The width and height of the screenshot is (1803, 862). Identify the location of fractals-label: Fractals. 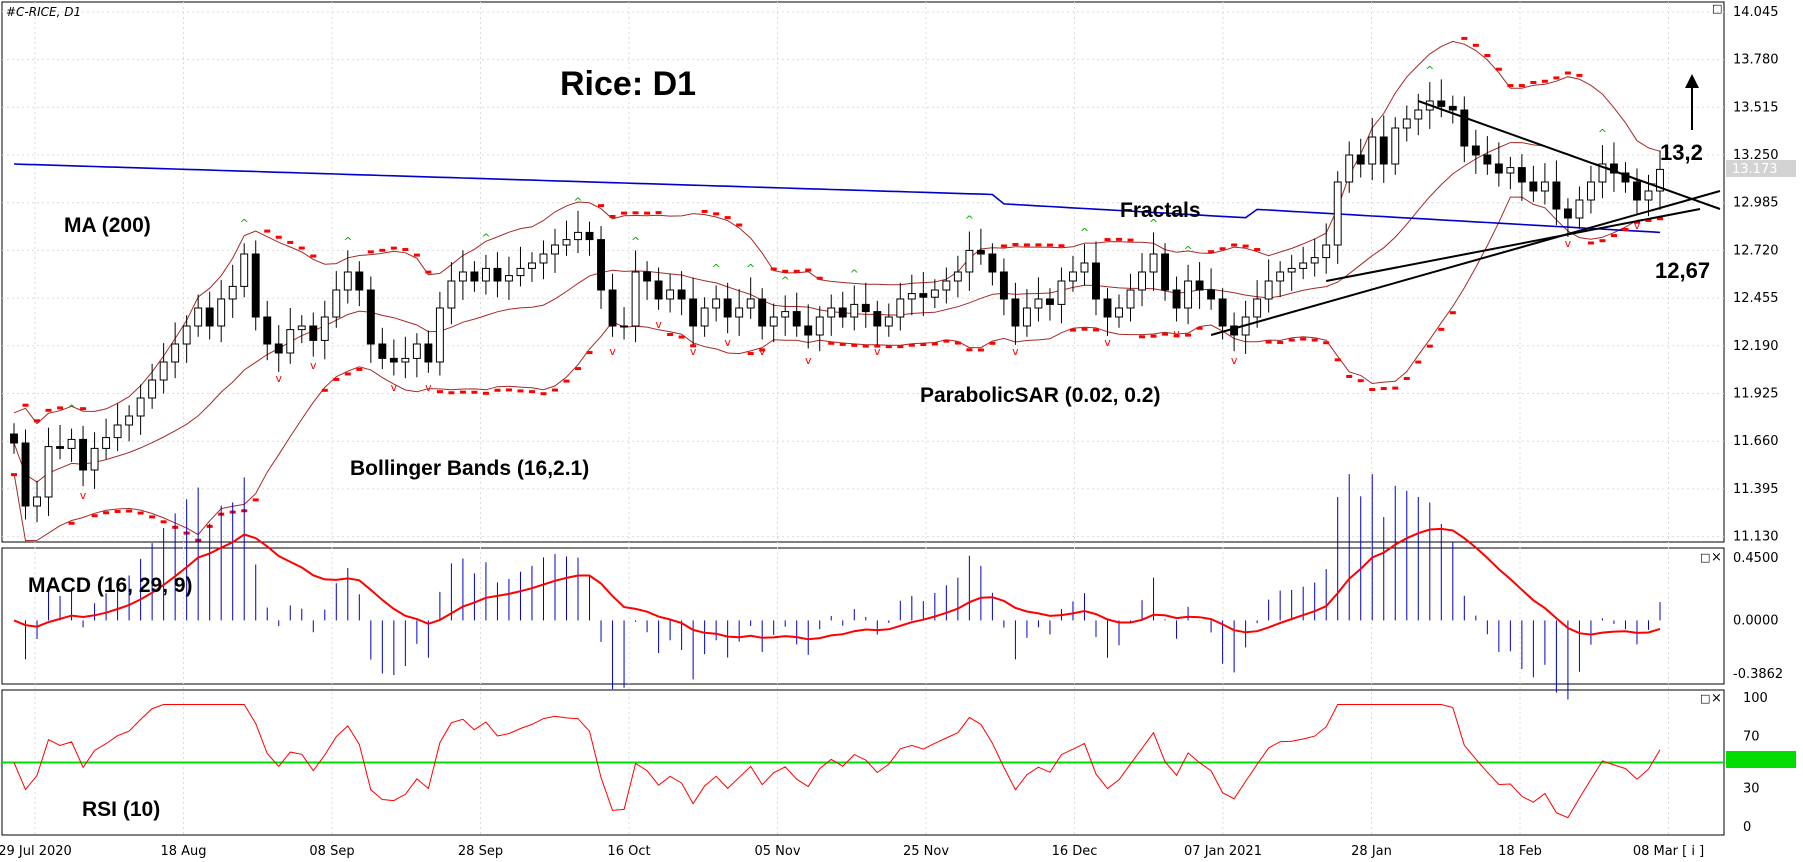
(1160, 210).